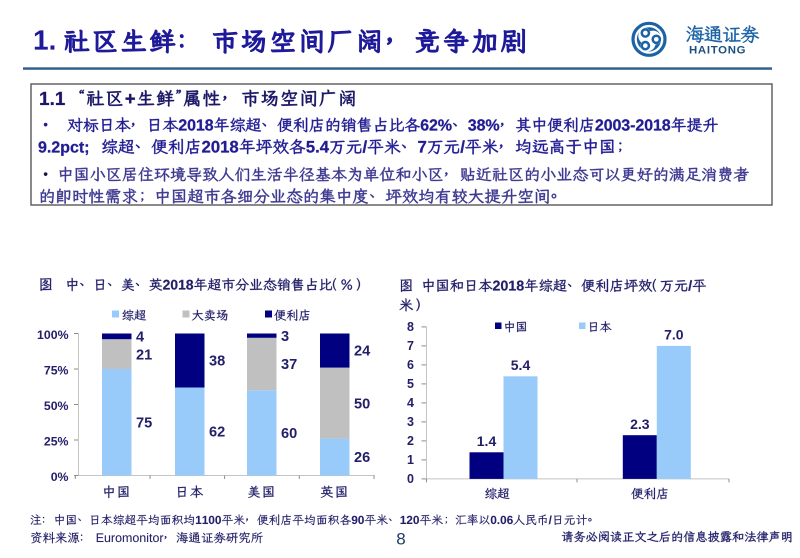  Describe the element at coordinates (289, 365) in the screenshot. I see `svg-text: 37` at that location.